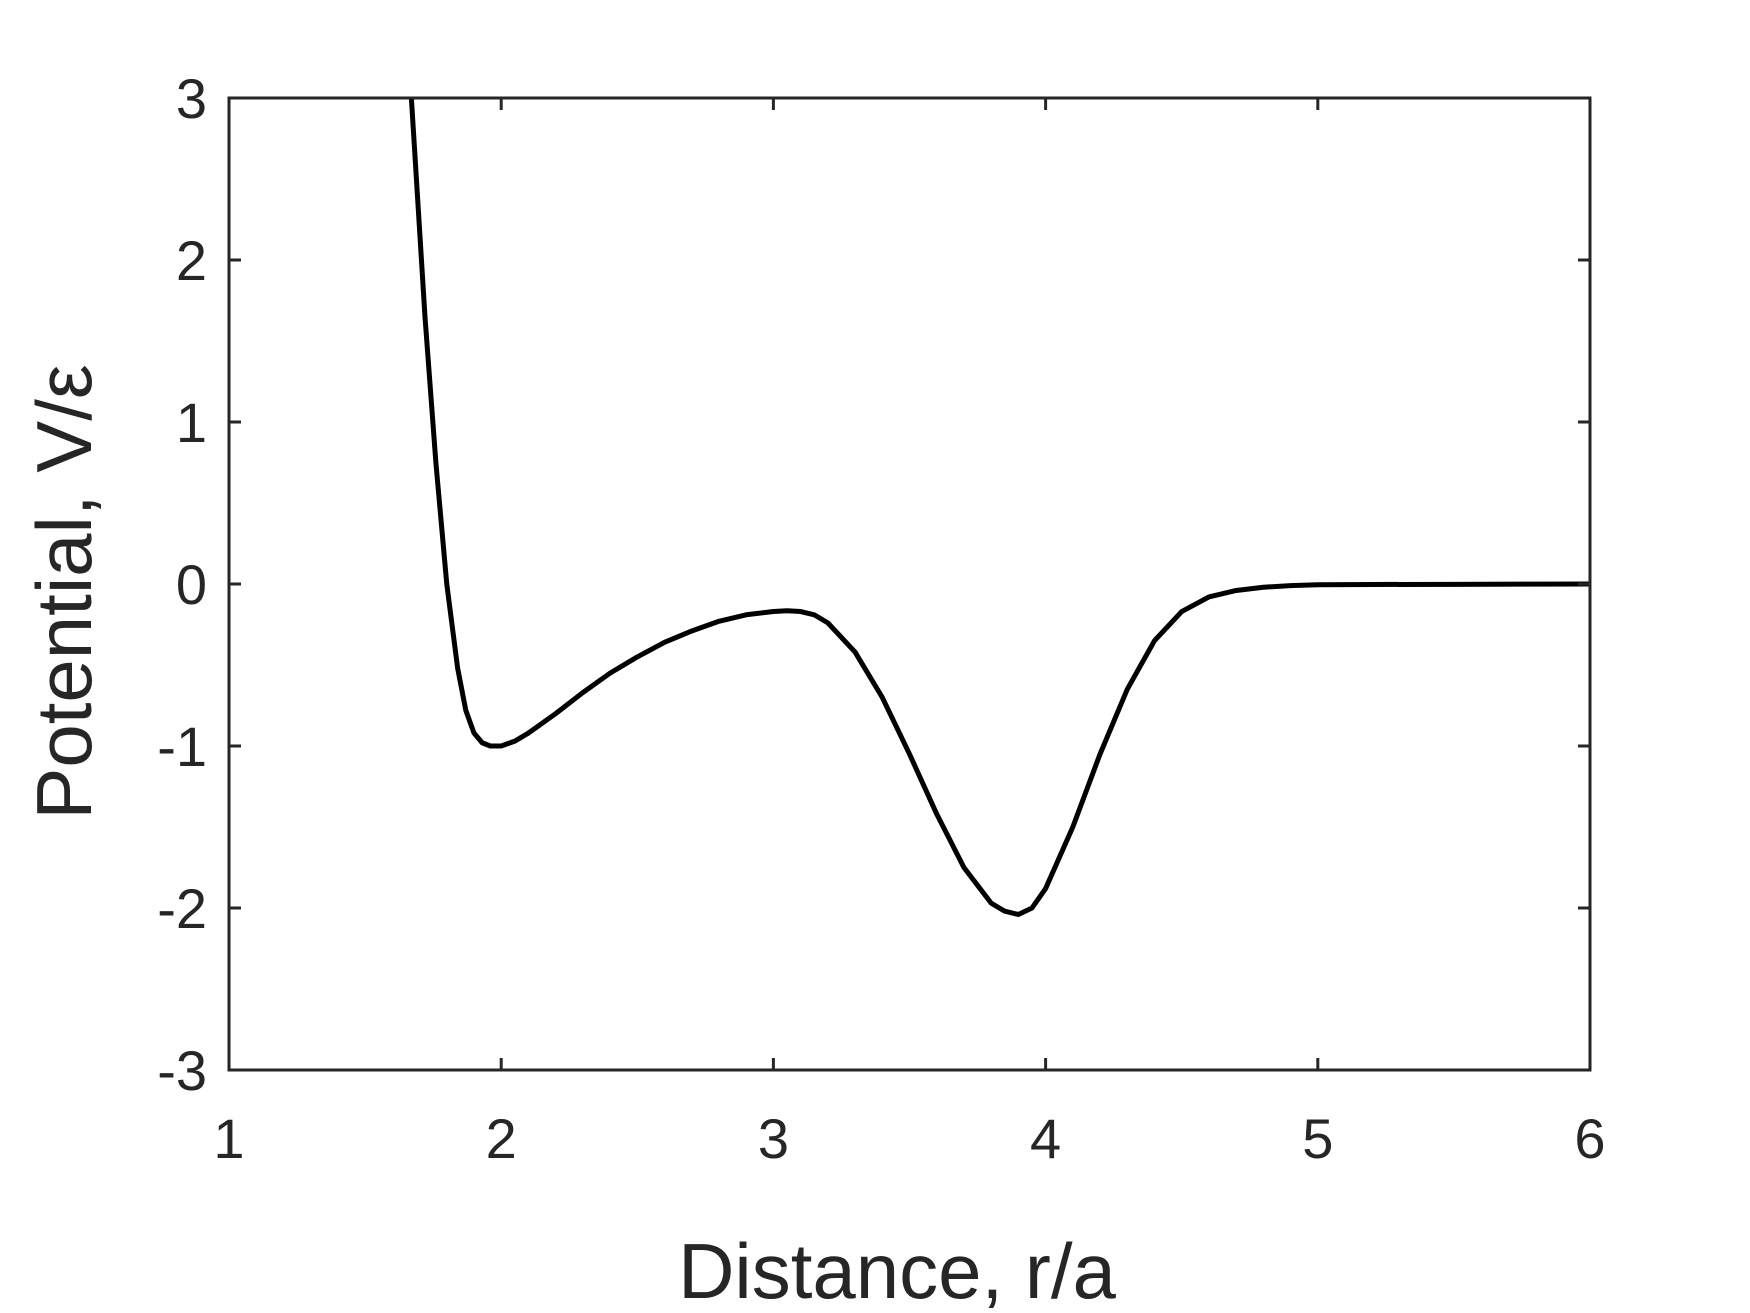 This screenshot has height=1313, width=1750. I want to click on y-tick-label: -2, so click(182, 908).